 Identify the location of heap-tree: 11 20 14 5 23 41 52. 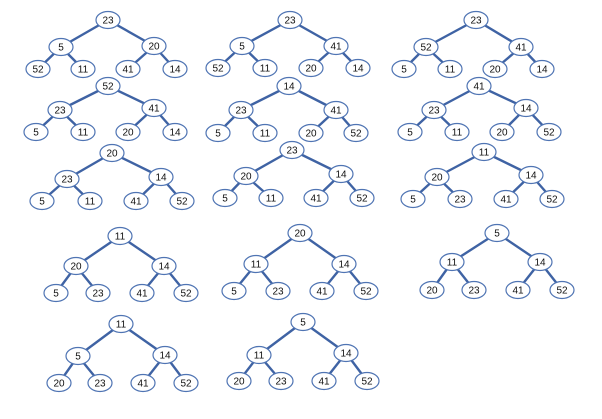
(121, 264).